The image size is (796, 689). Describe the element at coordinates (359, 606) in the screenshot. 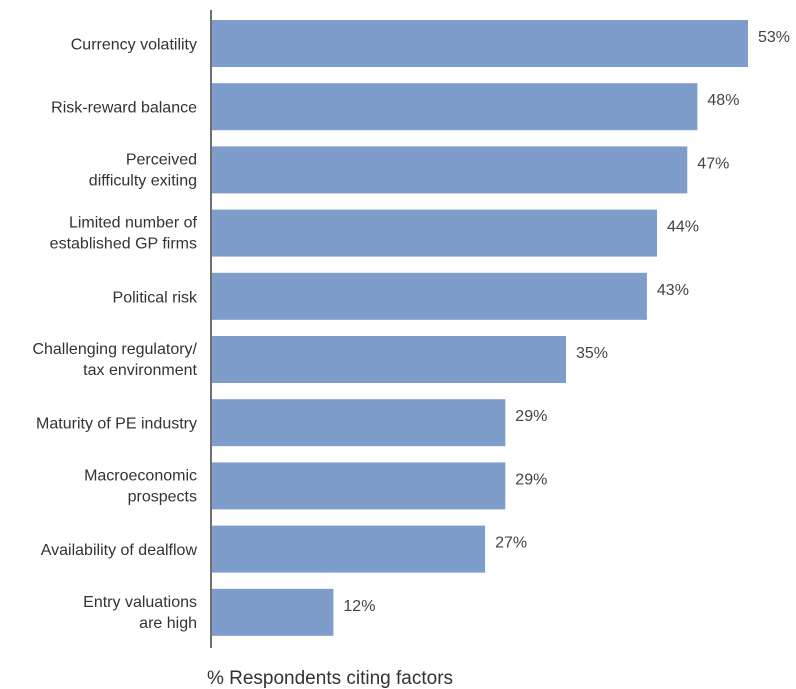

I see `value-label-10: 12%` at that location.